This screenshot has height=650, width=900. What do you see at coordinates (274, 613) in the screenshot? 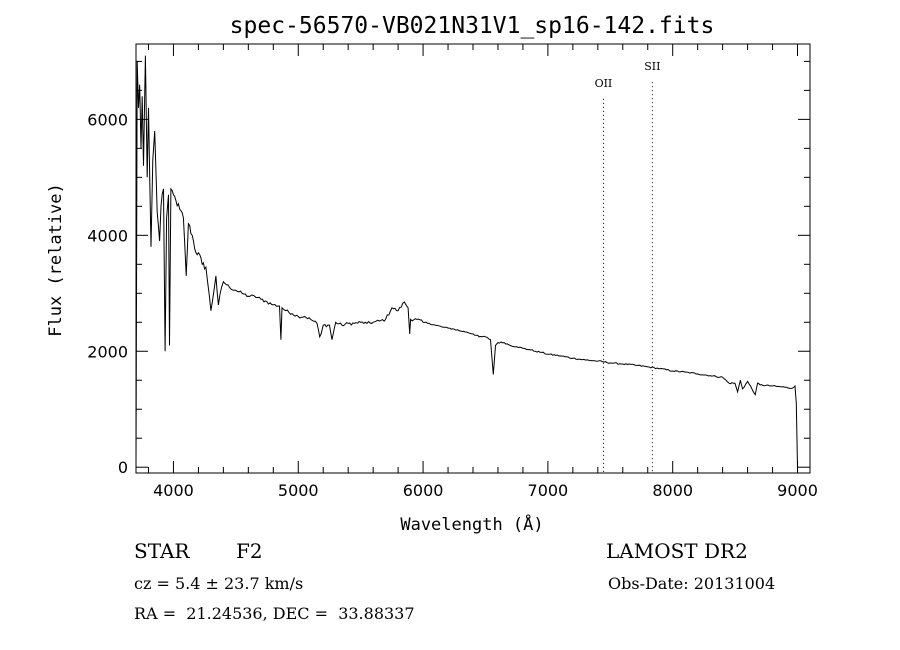
I see `coordinates-ra-dec: RA = 21.24536, DEC = 33.88337` at bounding box center [274, 613].